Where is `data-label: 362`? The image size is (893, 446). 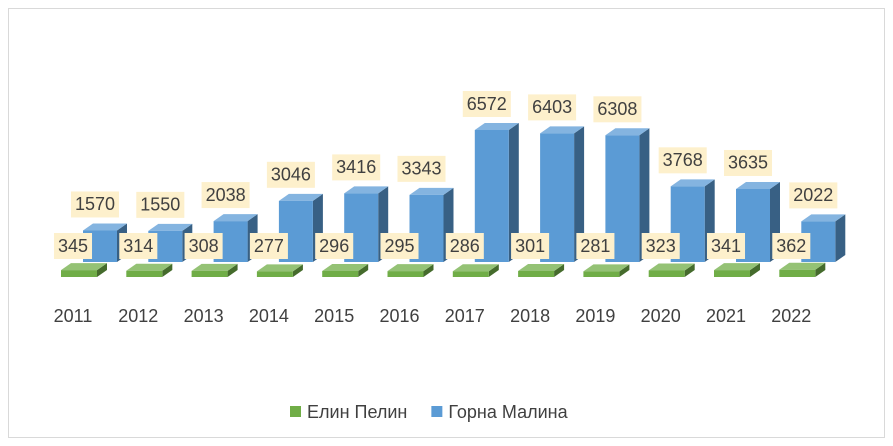 data-label: 362 is located at coordinates (791, 246).